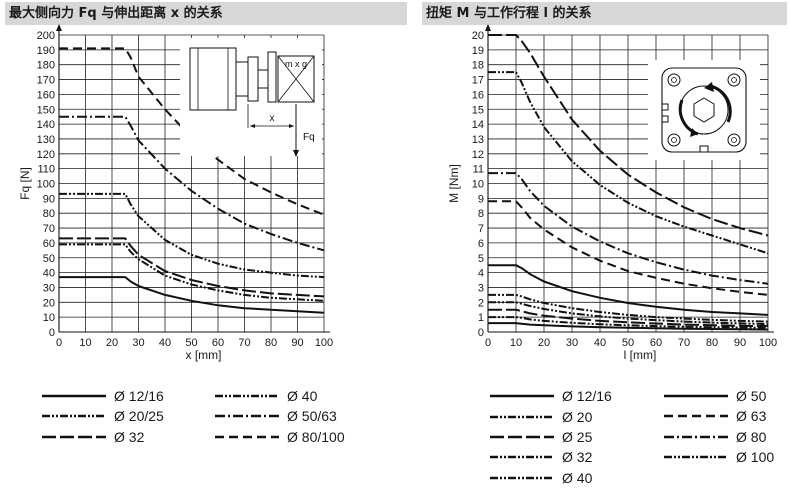 The height and width of the screenshot is (491, 790). What do you see at coordinates (263, 79) in the screenshot?
I see `piston-rod` at bounding box center [263, 79].